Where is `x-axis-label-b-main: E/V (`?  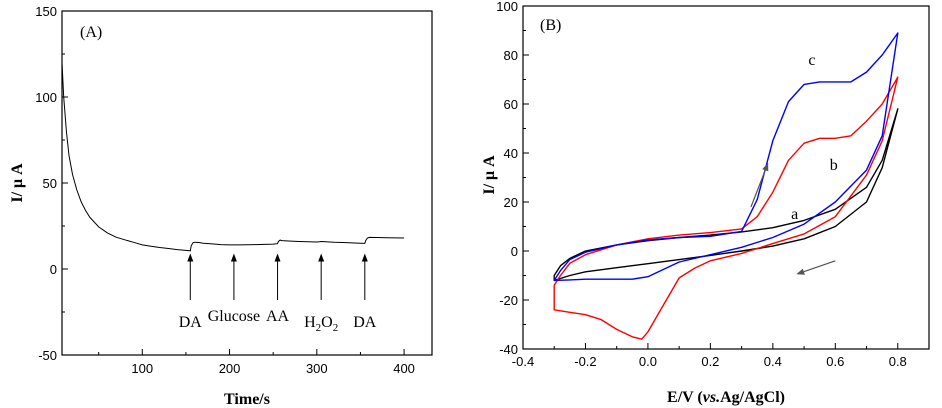
x-axis-label-b-main: E/V ( is located at coordinates (685, 397).